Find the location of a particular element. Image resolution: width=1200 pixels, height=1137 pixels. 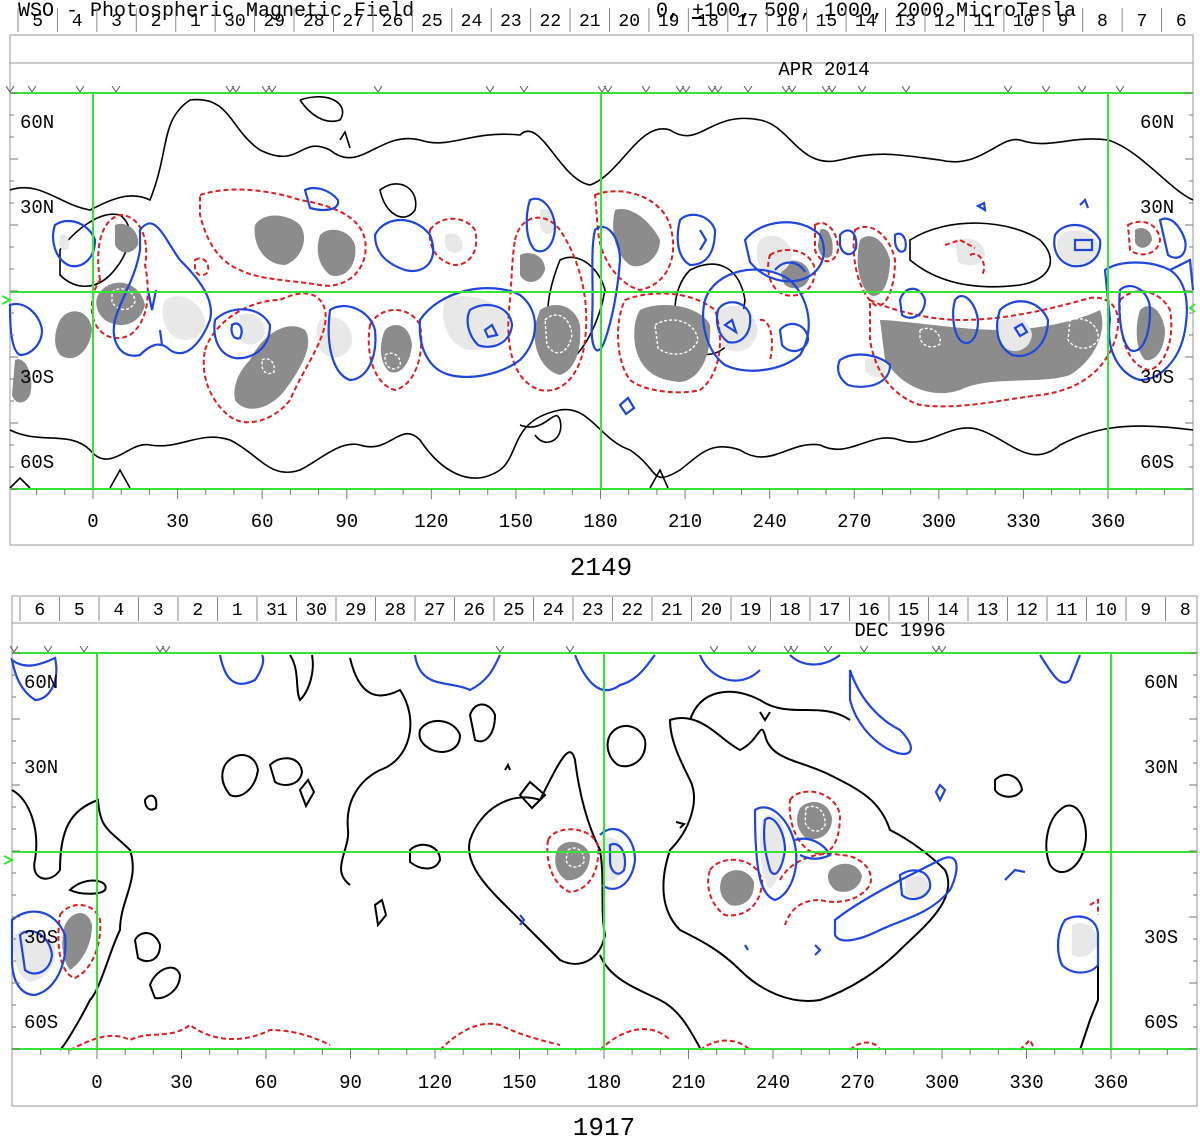

date-tick-label: 18 is located at coordinates (708, 22).